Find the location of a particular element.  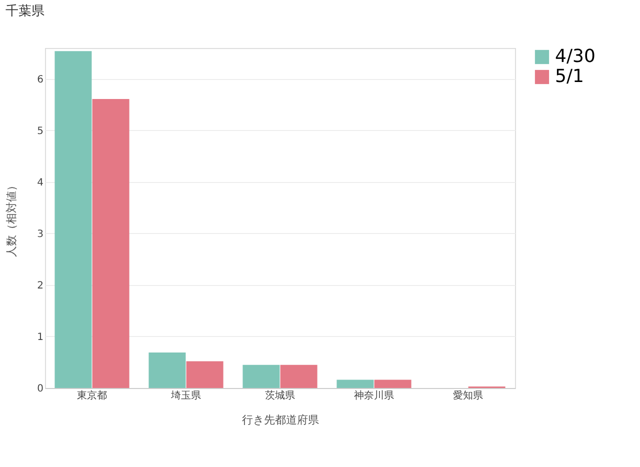

x-axis-title: 行き先都道府県 is located at coordinates (280, 420).